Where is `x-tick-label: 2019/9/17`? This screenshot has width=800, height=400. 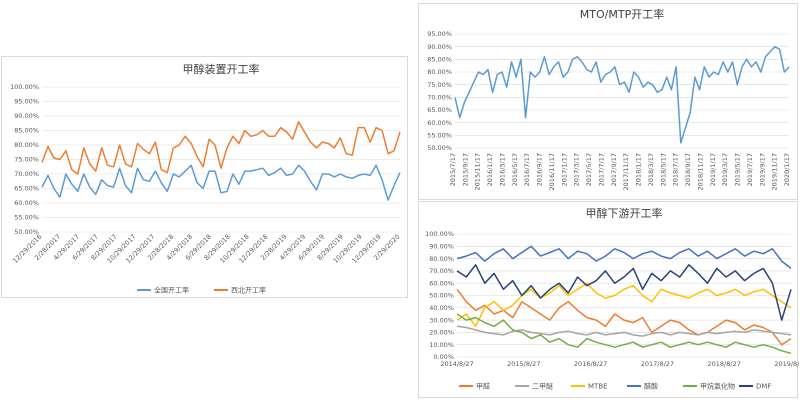
x-tick-label: 2019/9/17 is located at coordinates (762, 169).